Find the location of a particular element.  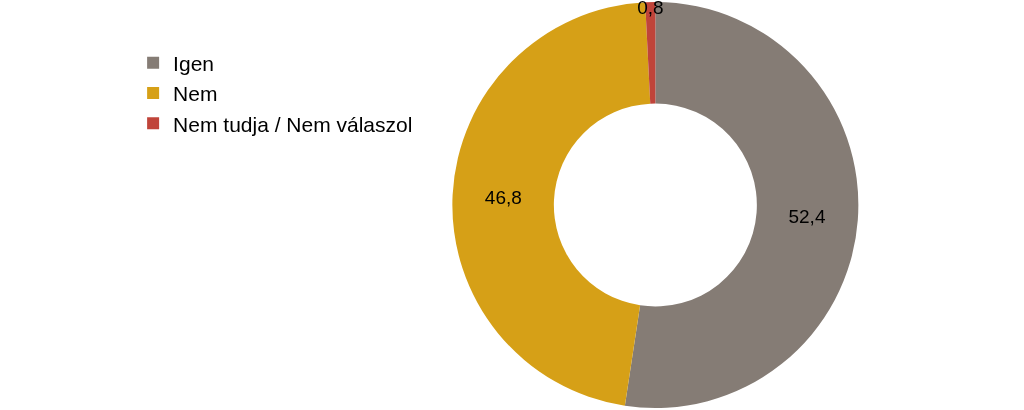

data-label: 0,8 is located at coordinates (650, 9).